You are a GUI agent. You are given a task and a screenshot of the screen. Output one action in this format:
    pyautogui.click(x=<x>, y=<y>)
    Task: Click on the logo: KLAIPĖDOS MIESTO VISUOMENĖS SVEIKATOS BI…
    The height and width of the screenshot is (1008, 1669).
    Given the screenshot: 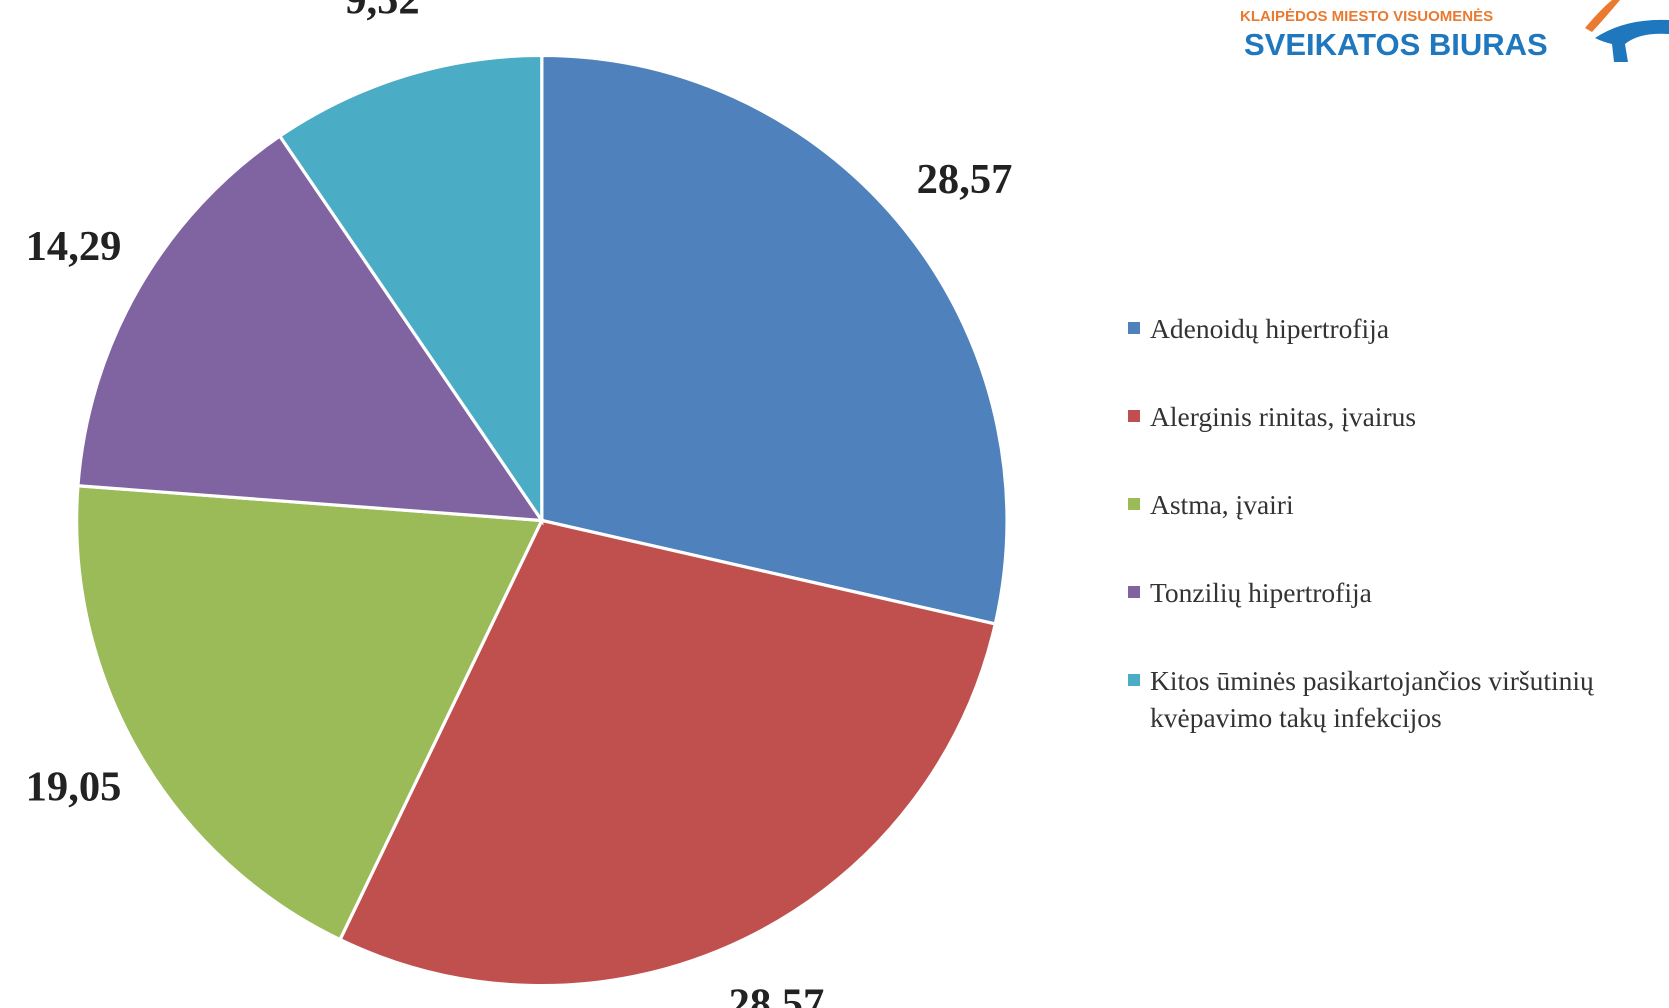 What is the action you would take?
    pyautogui.click(x=1454, y=31)
    